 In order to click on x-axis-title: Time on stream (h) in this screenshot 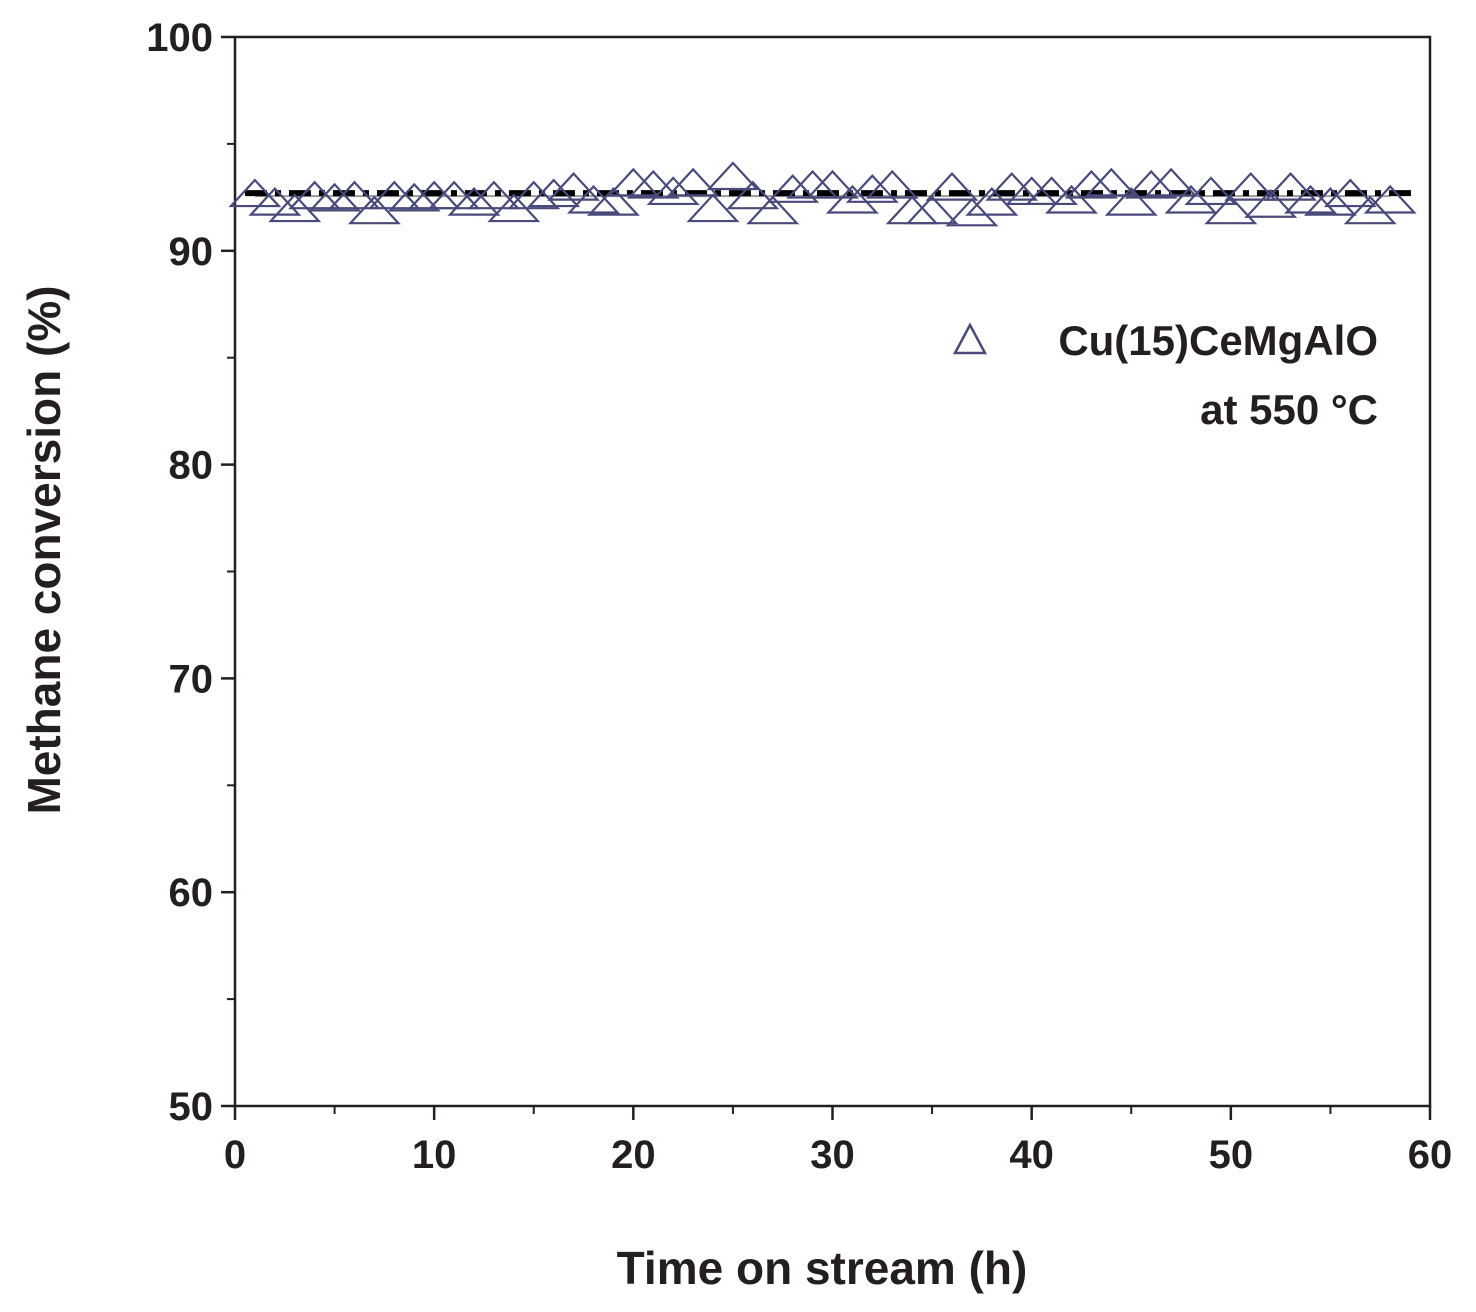, I will do `click(822, 1268)`.